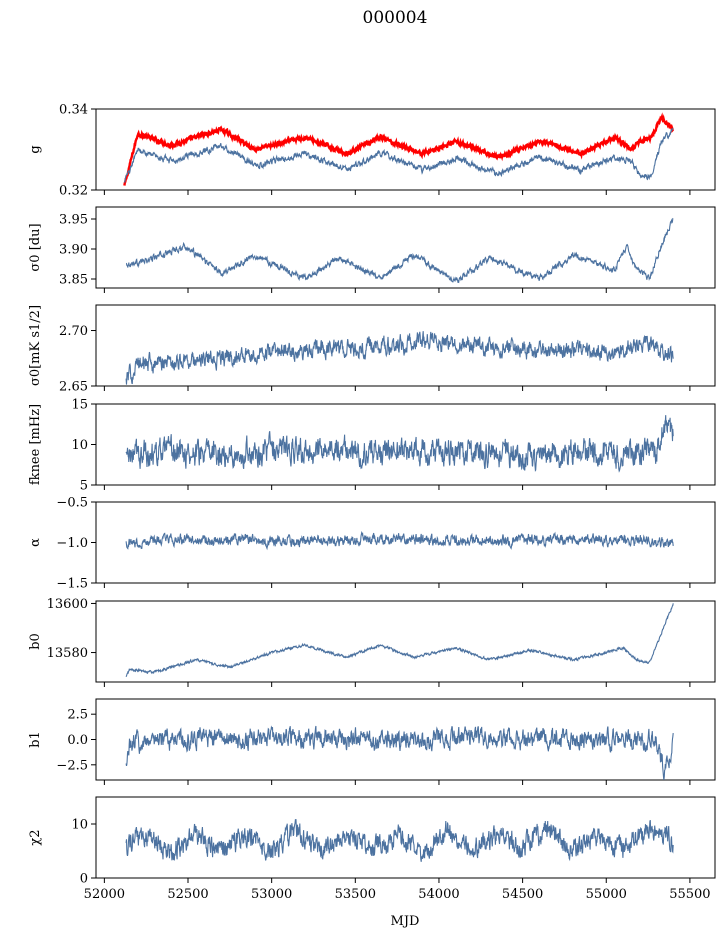  I want to click on y-axis-label: σ0[mK s1/2], so click(35, 345).